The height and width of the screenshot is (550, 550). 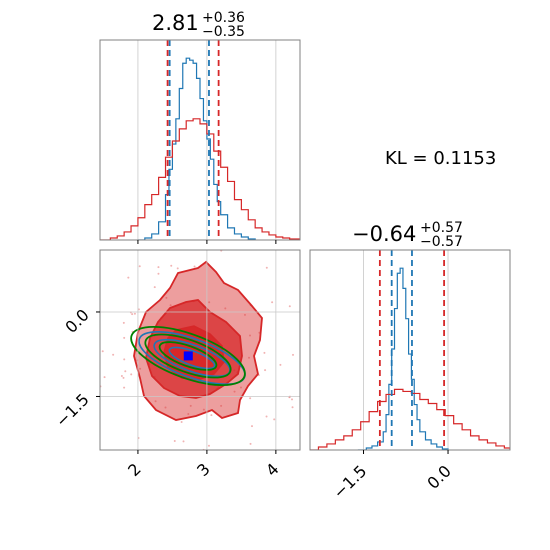 I want to click on title-lower: −0.57, so click(x=441, y=242).